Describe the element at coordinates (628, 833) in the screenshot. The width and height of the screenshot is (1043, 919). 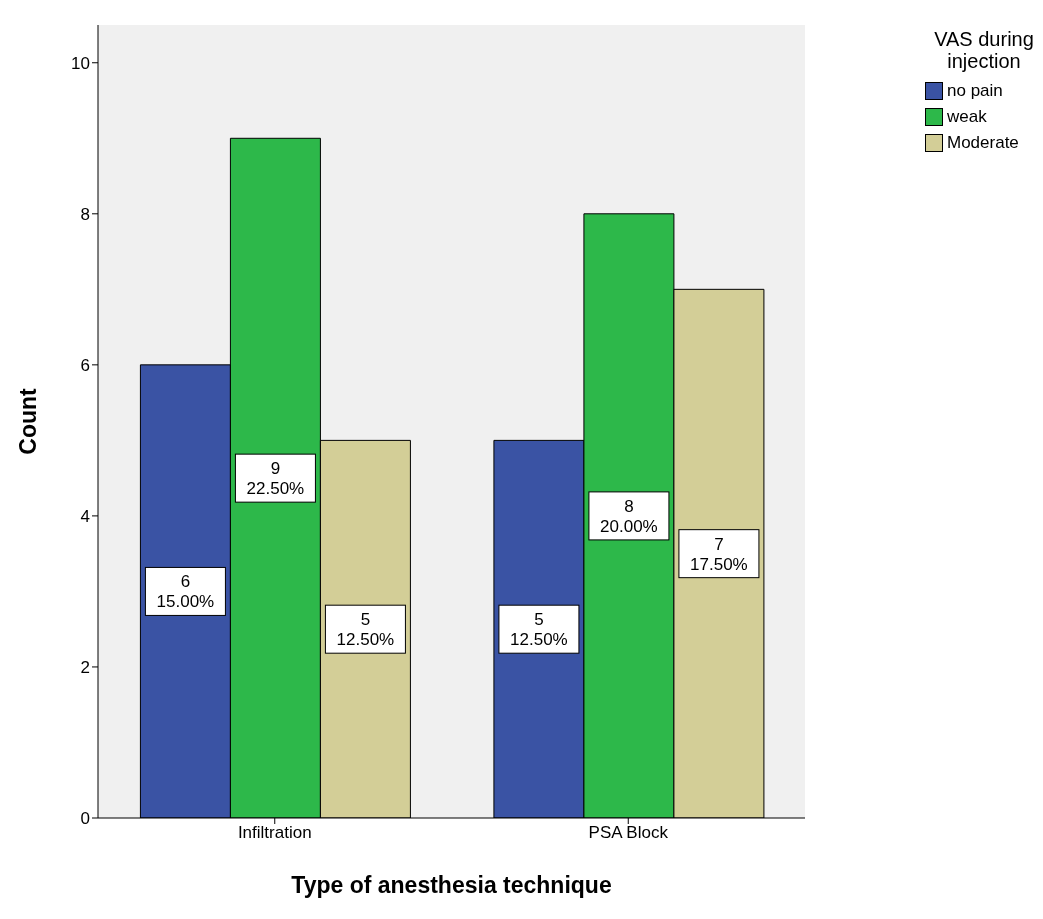
I see `x-tick-label: PSA Block` at that location.